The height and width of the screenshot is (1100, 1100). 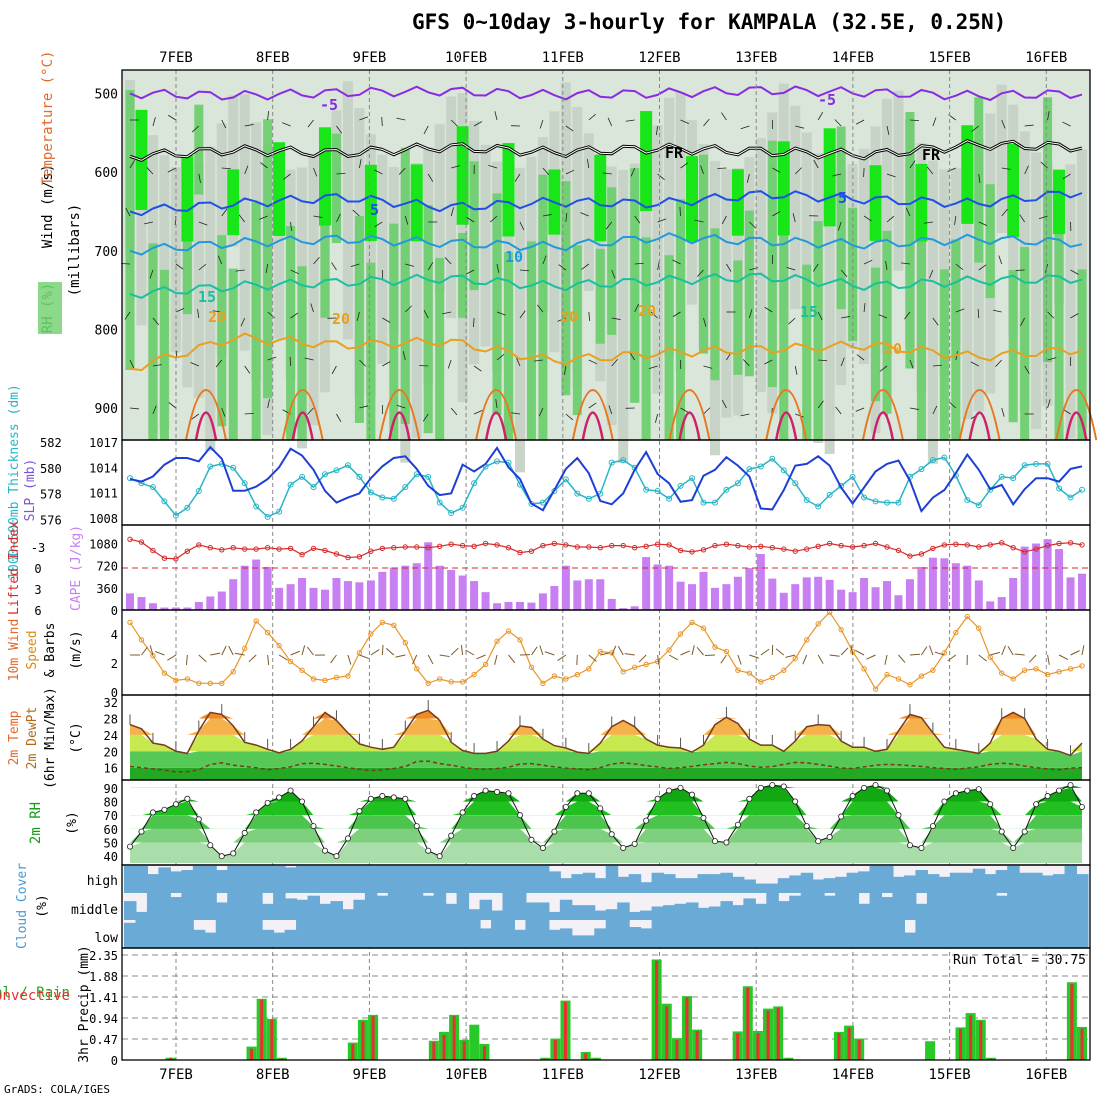 I want to click on x-tick-bottom: 7FEB, so click(x=176, y=1075).